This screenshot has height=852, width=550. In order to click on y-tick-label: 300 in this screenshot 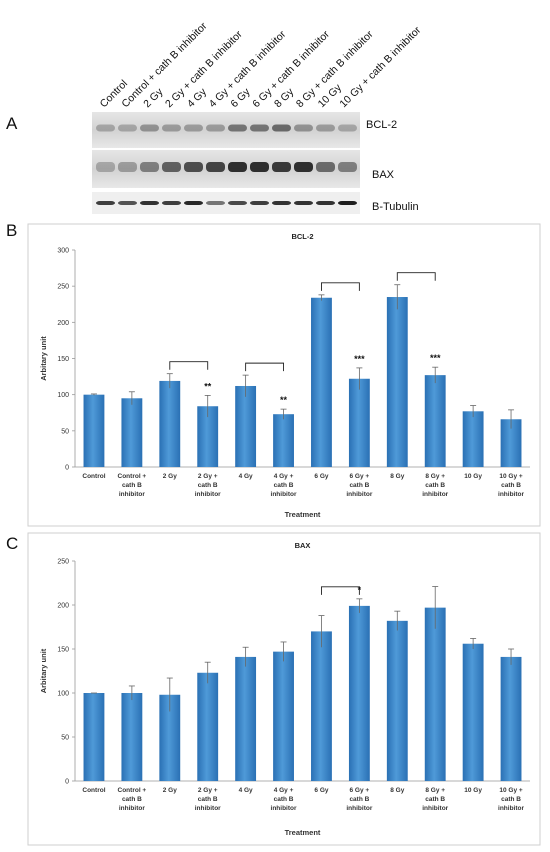, I will do `click(63, 251)`.